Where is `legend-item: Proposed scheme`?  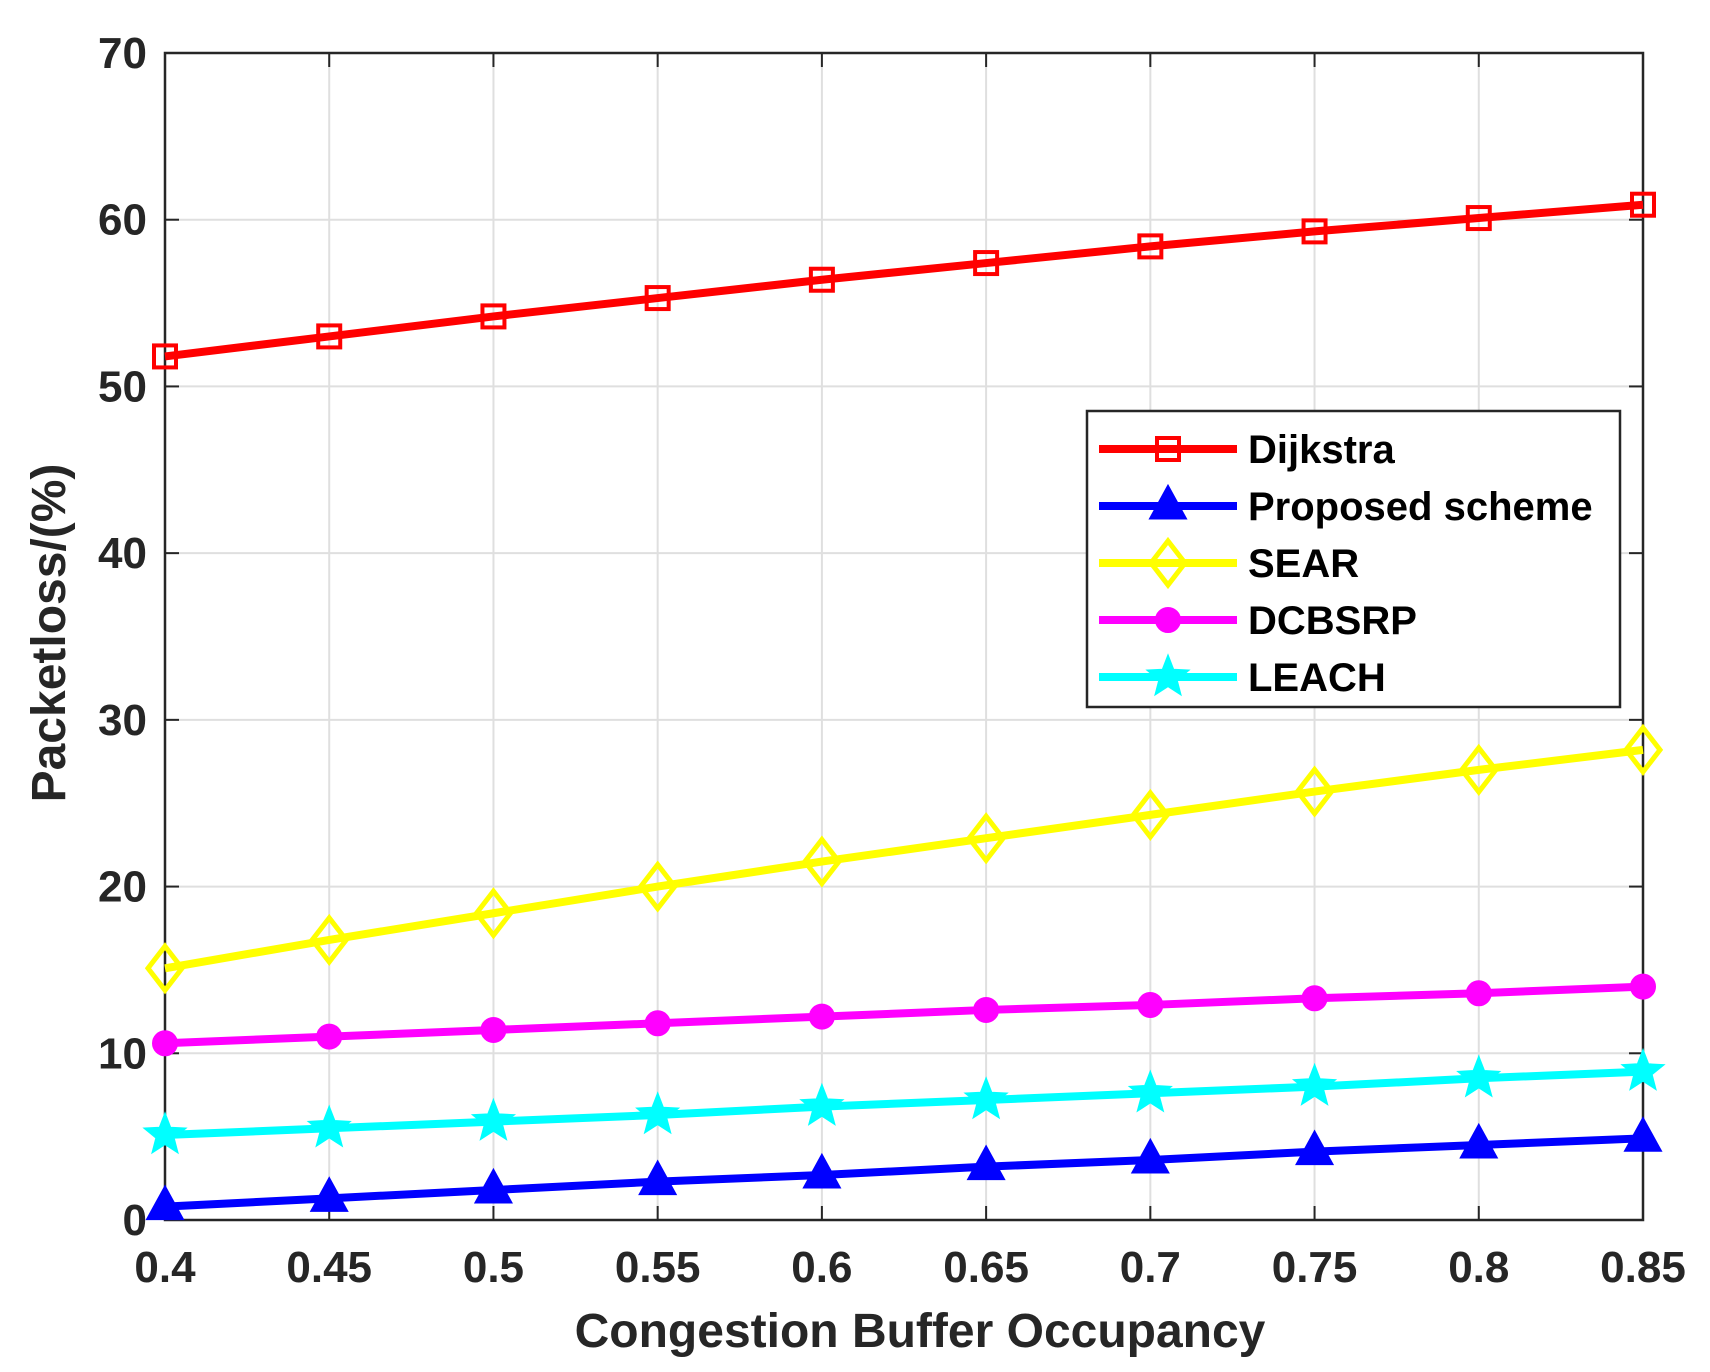 legend-item: Proposed scheme is located at coordinates (1346, 506).